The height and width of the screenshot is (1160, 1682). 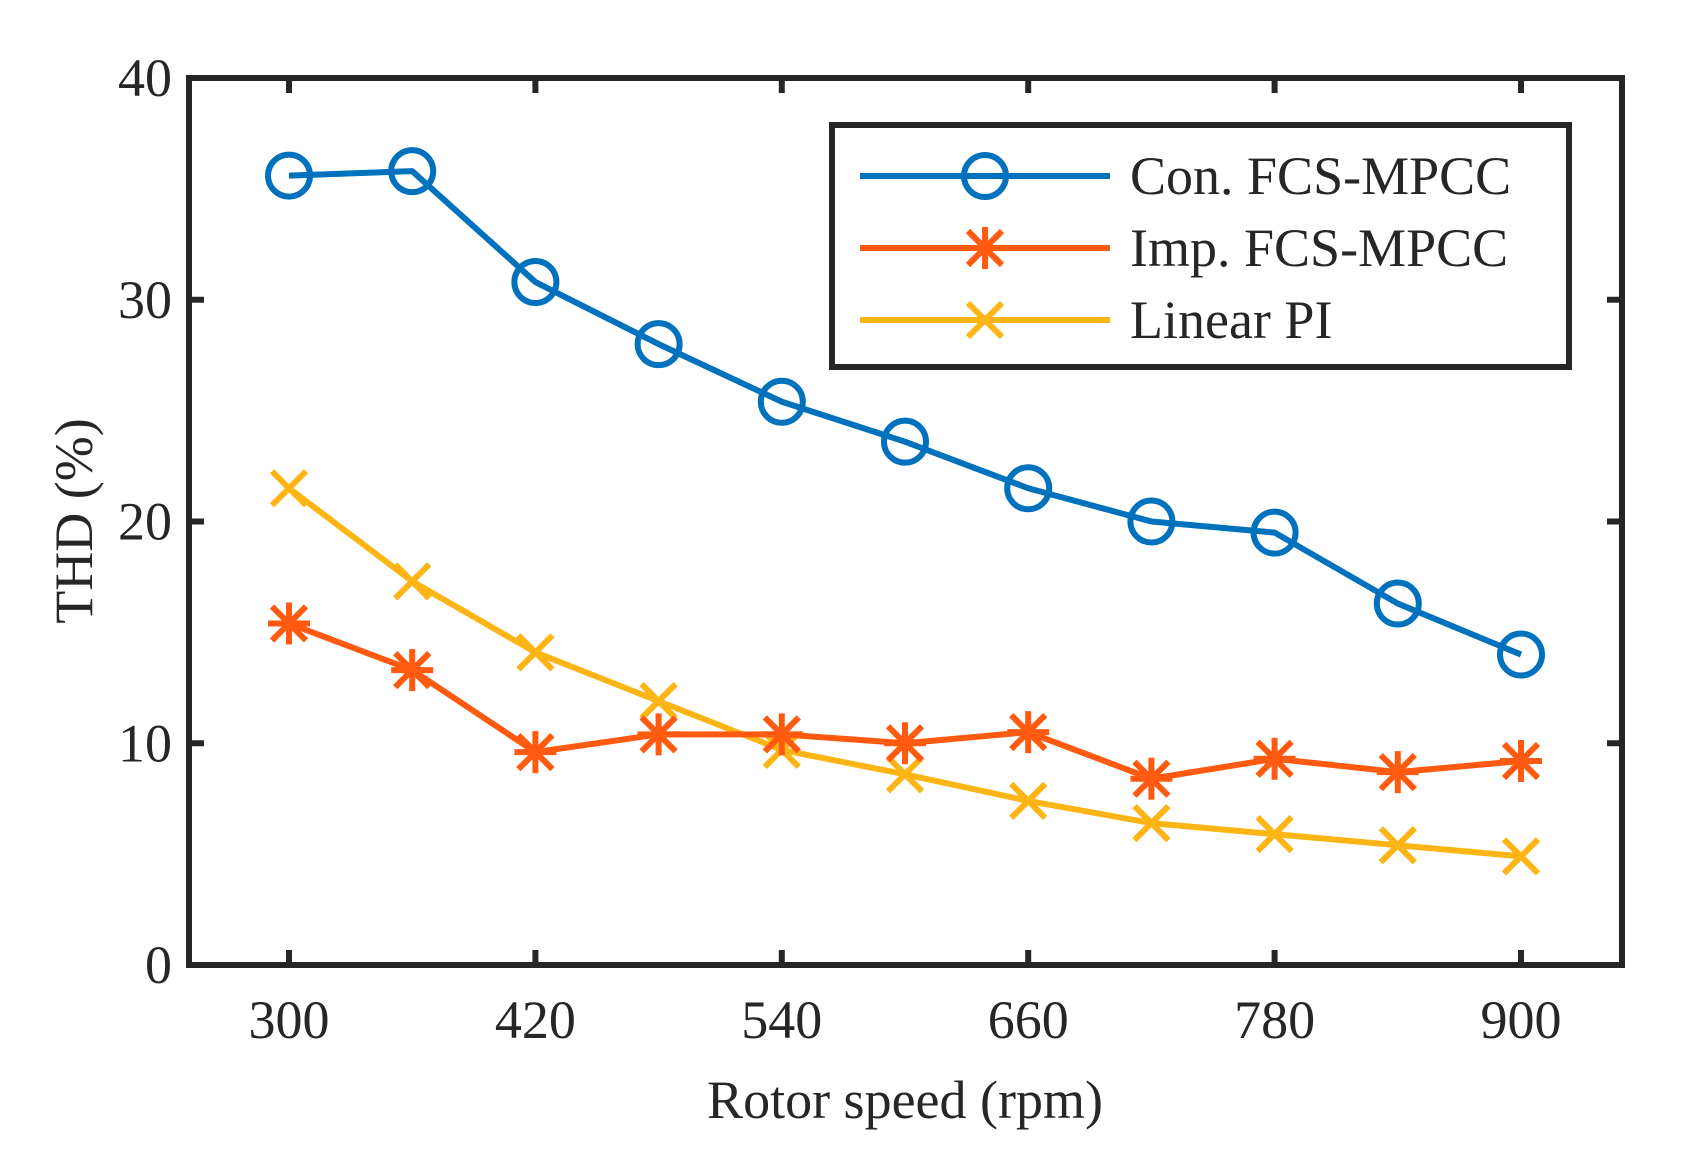 I want to click on x-axis-label: Rotor speed (rpm), so click(x=905, y=1100).